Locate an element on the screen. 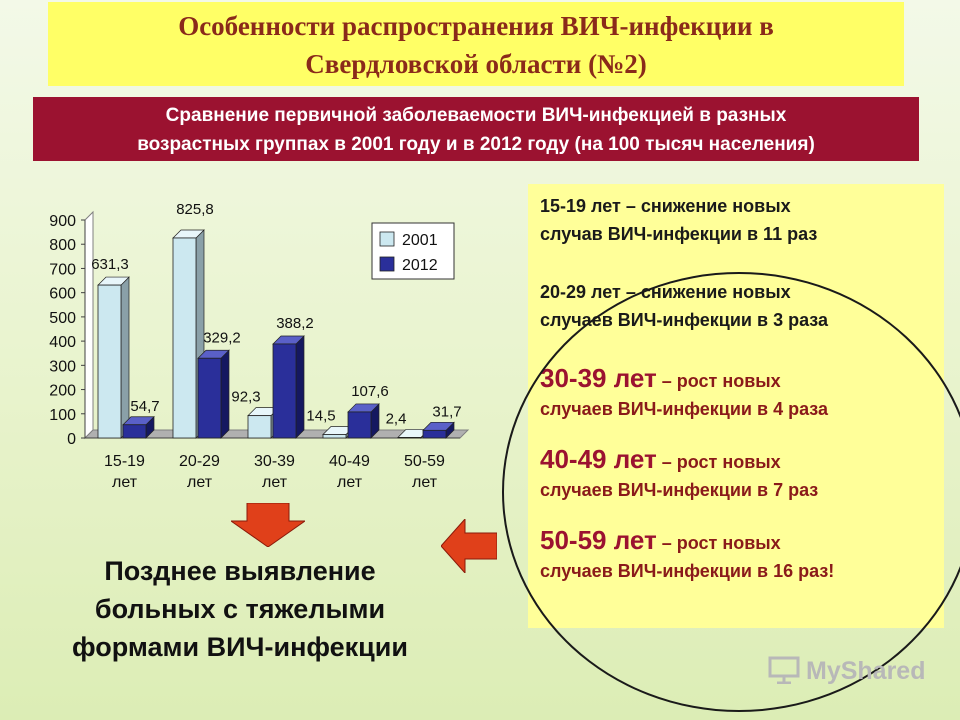 This screenshot has width=960, height=720. data-label-2001: 825,8 is located at coordinates (195, 209).